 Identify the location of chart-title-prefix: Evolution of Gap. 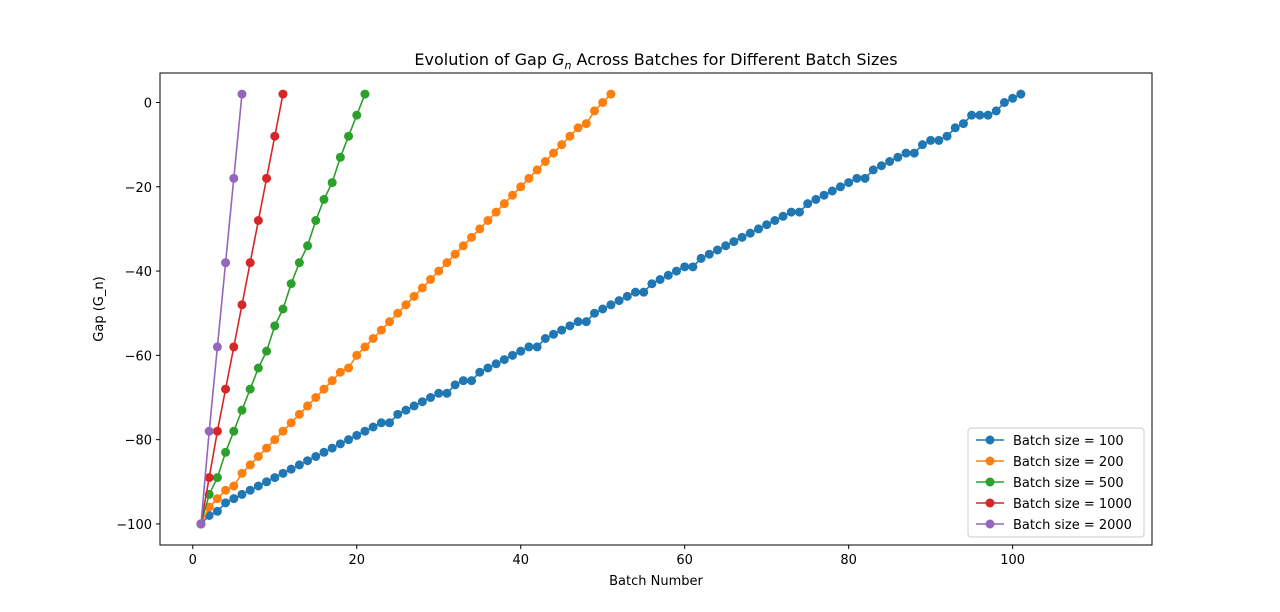
(483, 59).